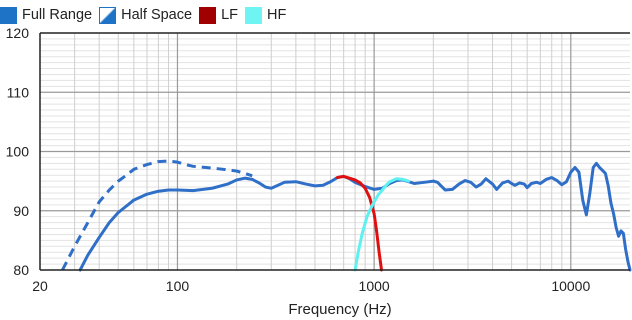 Image resolution: width=632 pixels, height=320 pixels. What do you see at coordinates (40, 286) in the screenshot?
I see `x-tick-label: 20` at bounding box center [40, 286].